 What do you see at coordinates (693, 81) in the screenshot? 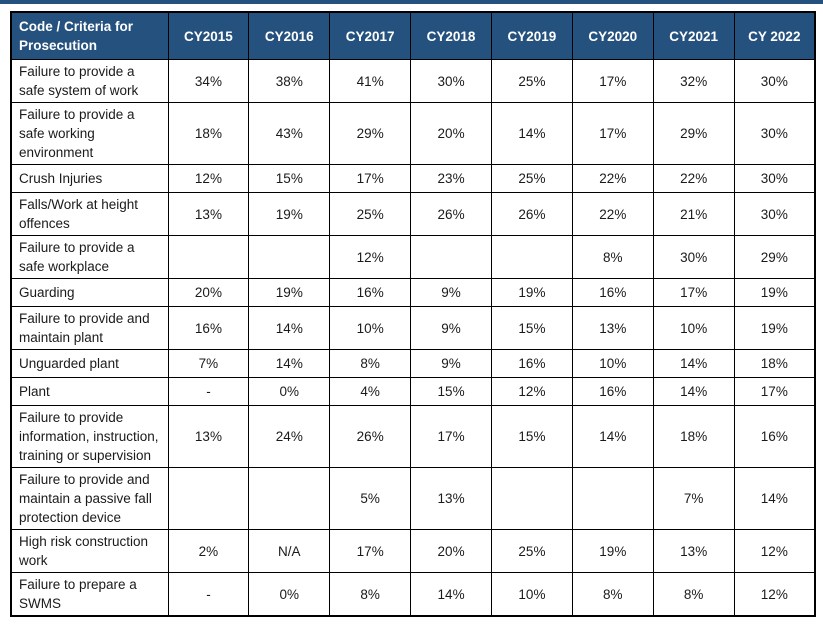
I see `value-cell: 32%` at bounding box center [693, 81].